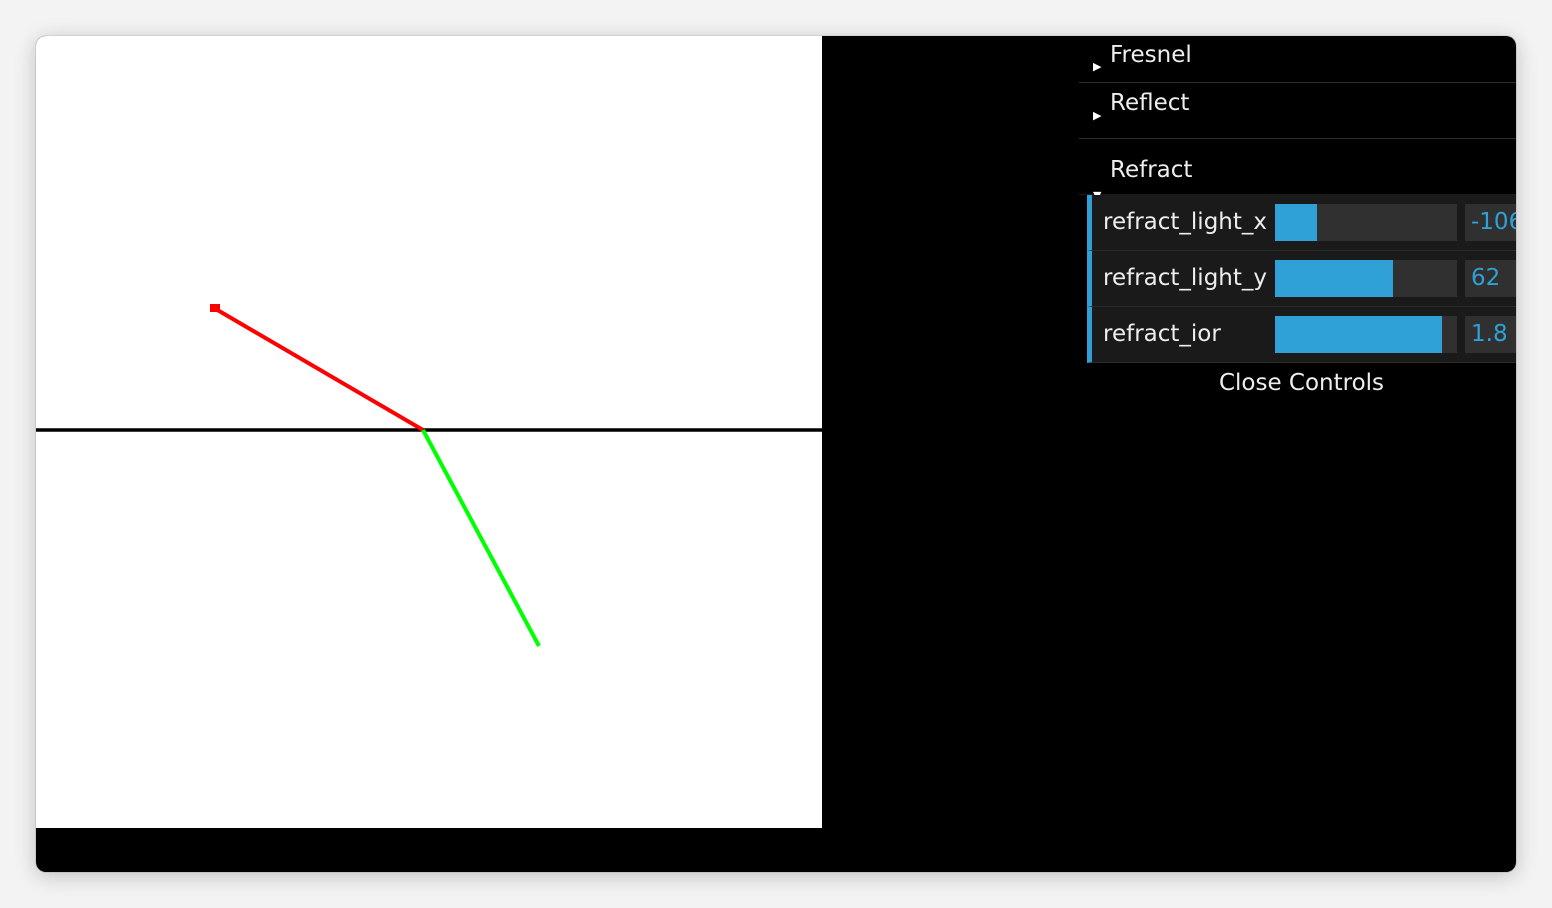  I want to click on control-label: refract_ior, so click(1162, 334).